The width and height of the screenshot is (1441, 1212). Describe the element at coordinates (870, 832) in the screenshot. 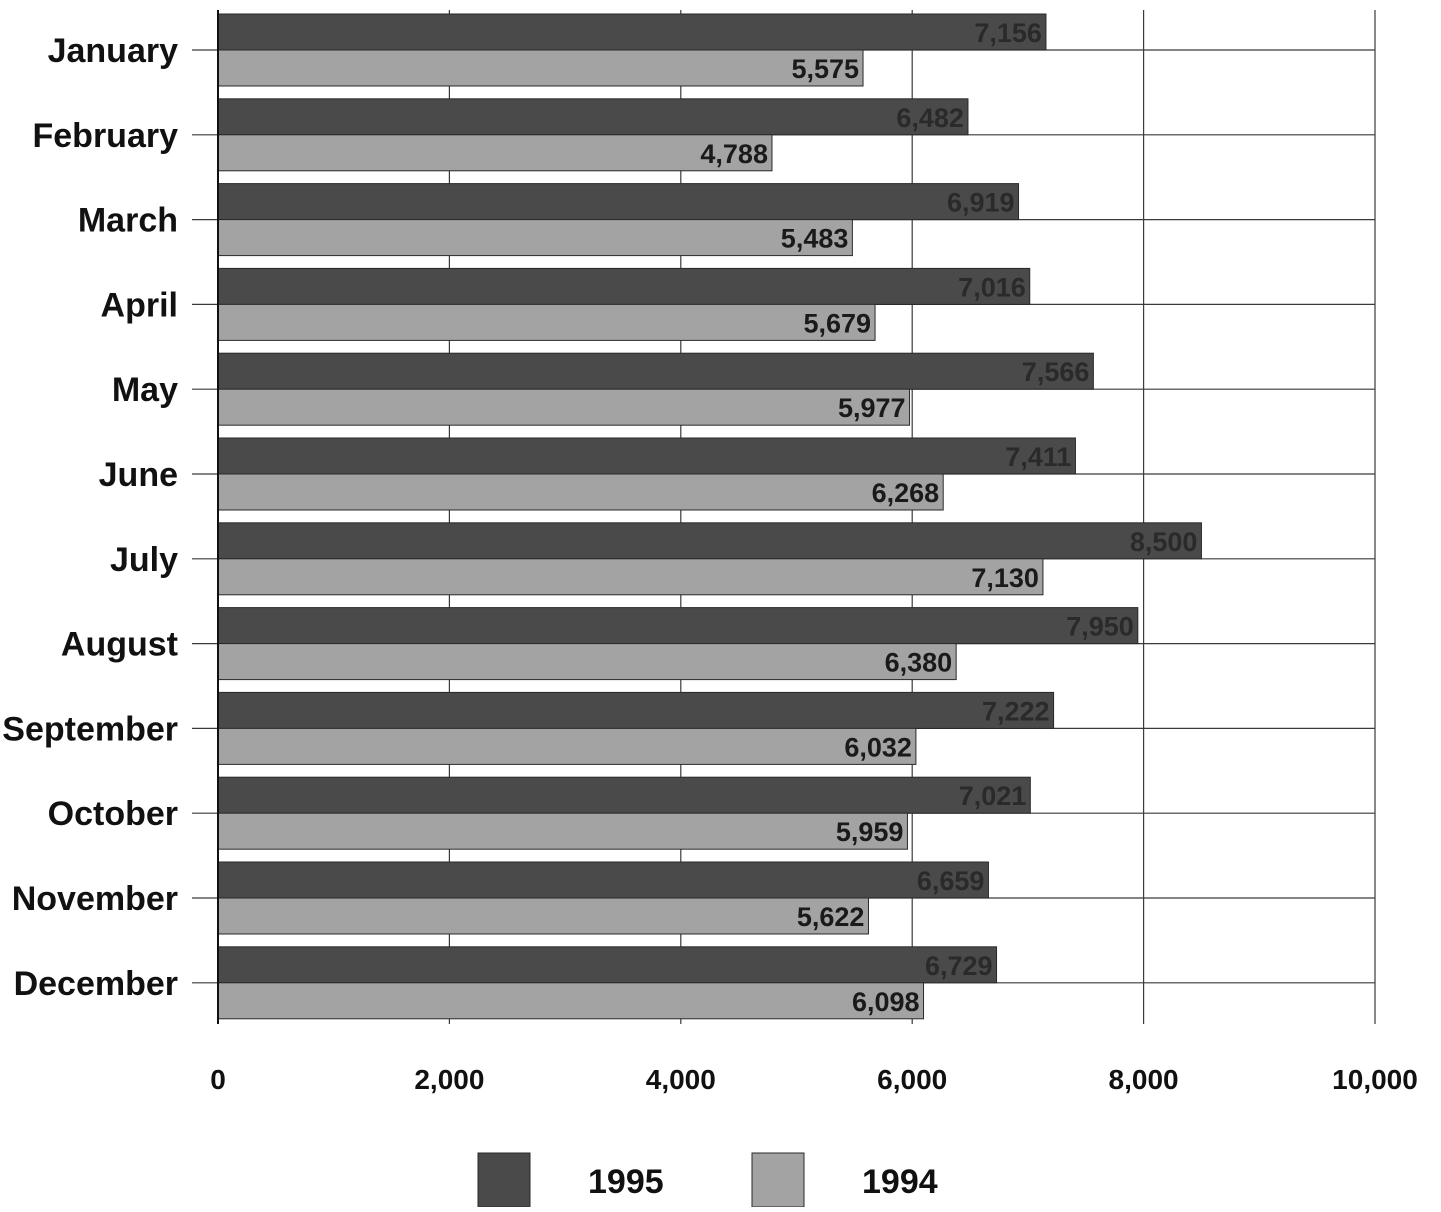

I see `data-label-1994-october: 5,959` at that location.